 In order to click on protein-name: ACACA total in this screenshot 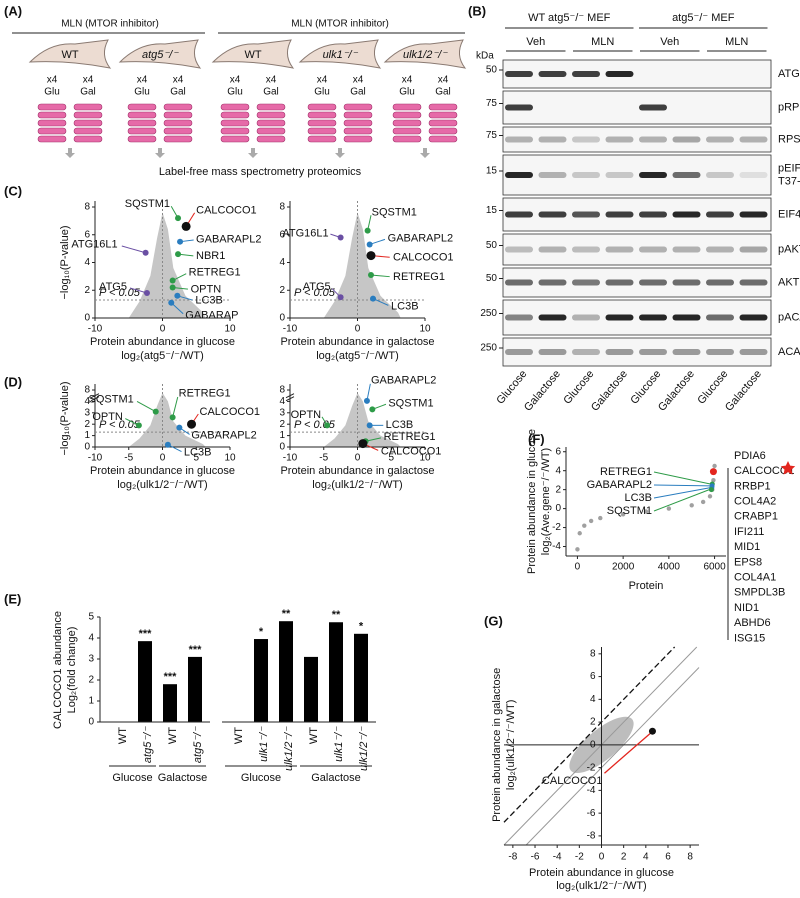, I will do `click(789, 352)`.